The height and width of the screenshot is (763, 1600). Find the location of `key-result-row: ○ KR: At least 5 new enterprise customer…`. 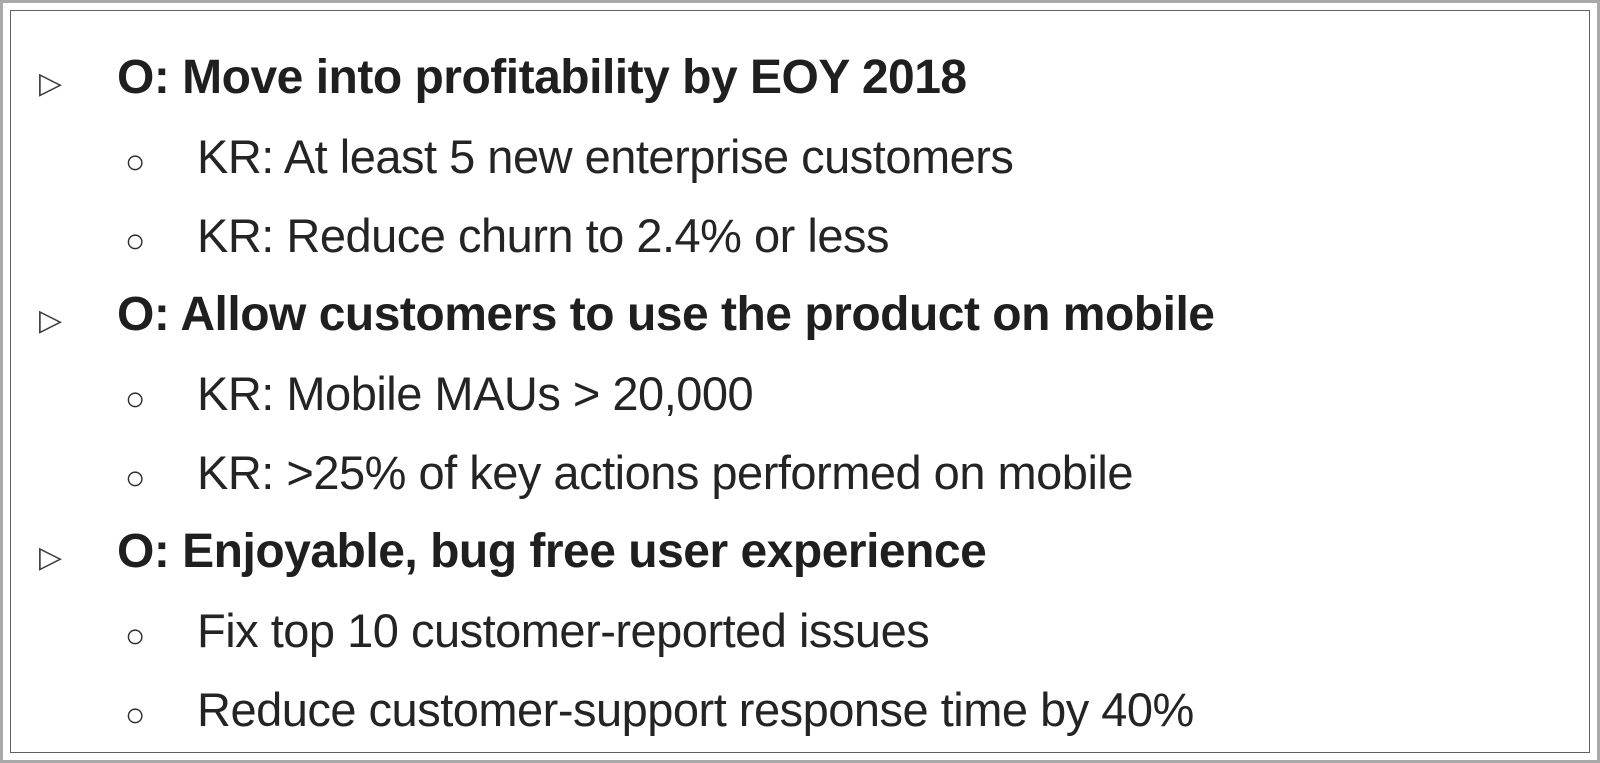

key-result-row: ○ KR: At least 5 new enterprise customer… is located at coordinates (847, 159).